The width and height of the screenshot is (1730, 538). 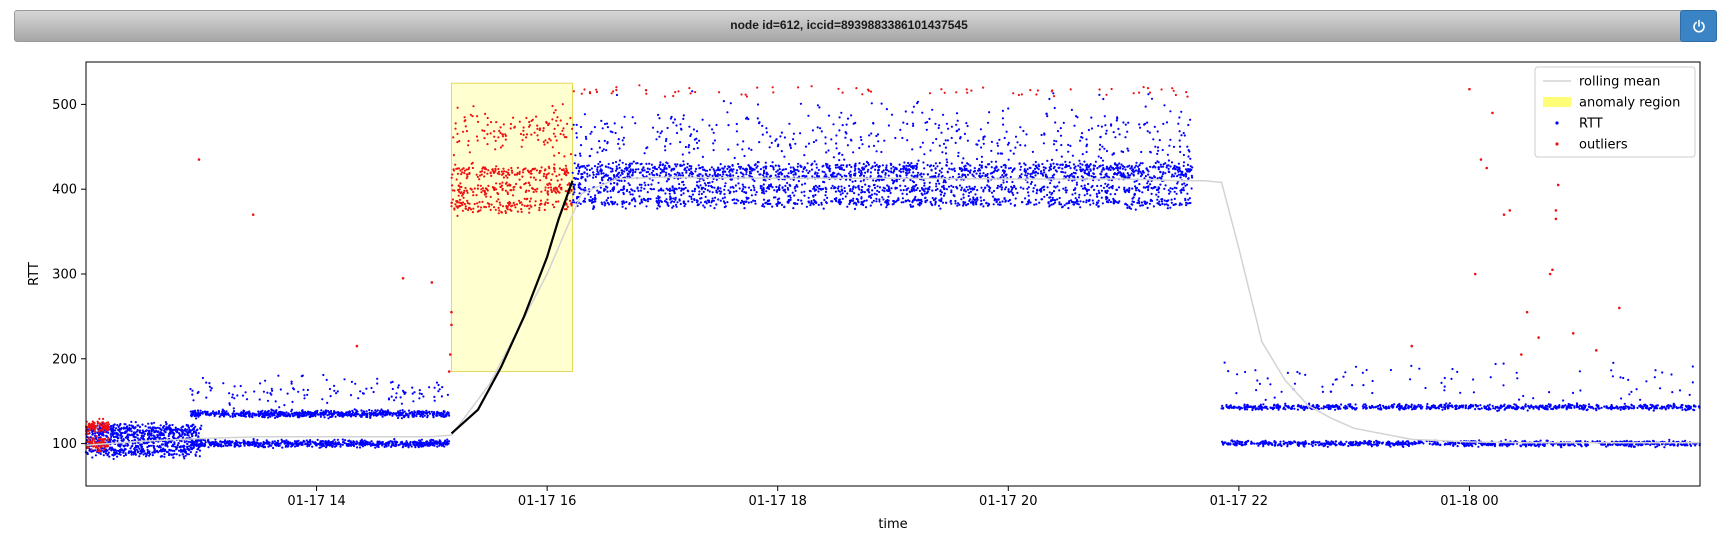 I want to click on power-button, so click(x=1698, y=26).